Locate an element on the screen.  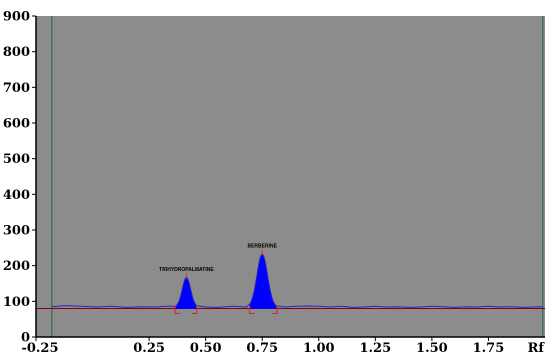
y-tick-label: 900 is located at coordinates (16, 17).